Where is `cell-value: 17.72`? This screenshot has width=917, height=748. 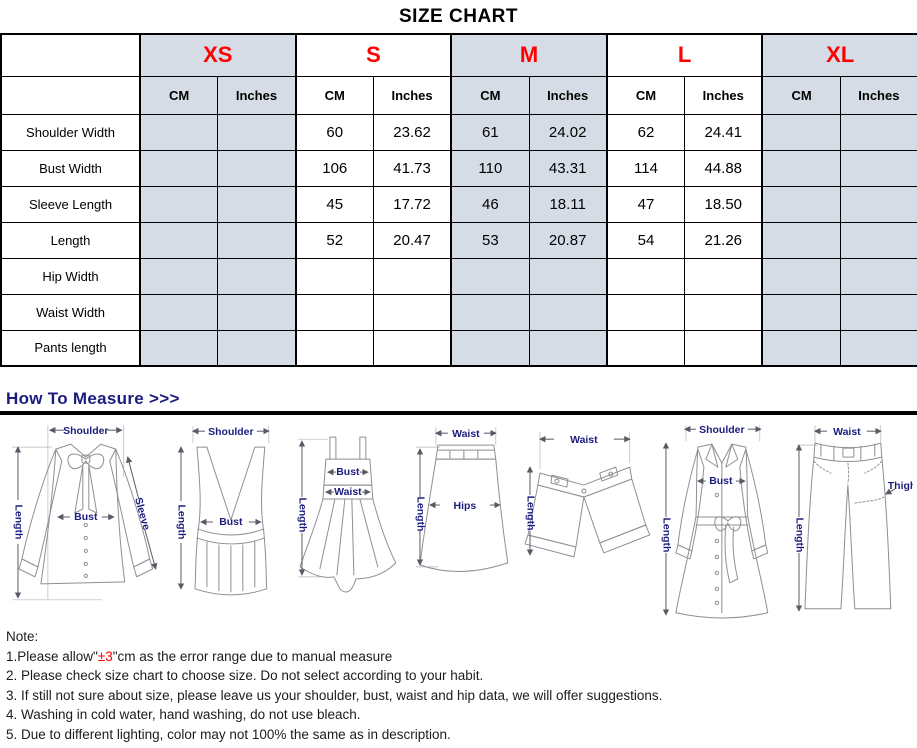
cell-value: 17.72 is located at coordinates (412, 204).